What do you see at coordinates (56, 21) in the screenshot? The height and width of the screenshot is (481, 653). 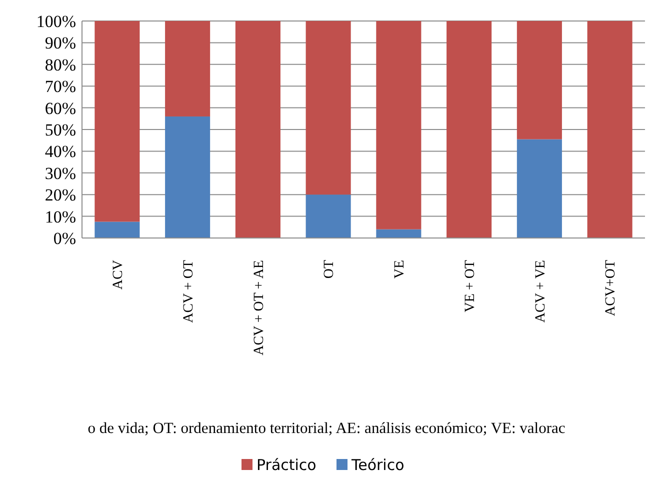 I see `y-tick-label: 100%` at bounding box center [56, 21].